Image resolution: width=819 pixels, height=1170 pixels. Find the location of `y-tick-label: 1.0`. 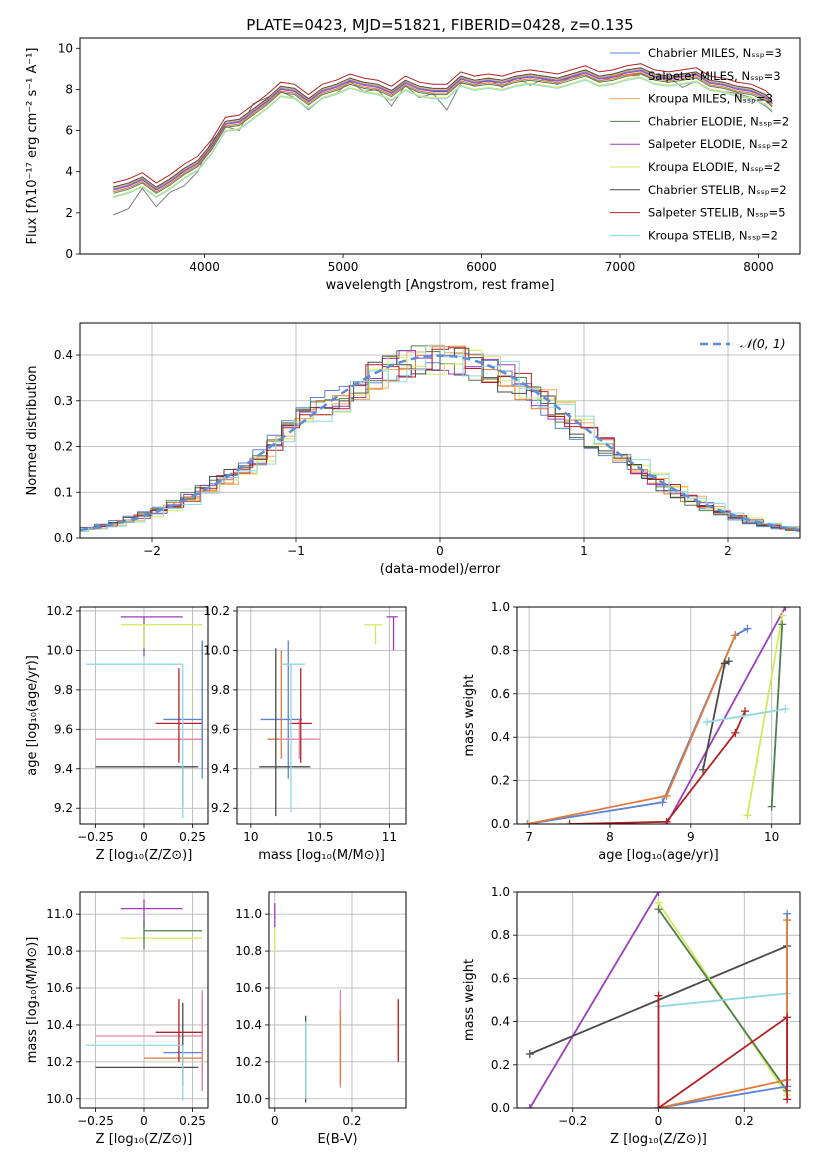

y-tick-label: 1.0 is located at coordinates (500, 607).